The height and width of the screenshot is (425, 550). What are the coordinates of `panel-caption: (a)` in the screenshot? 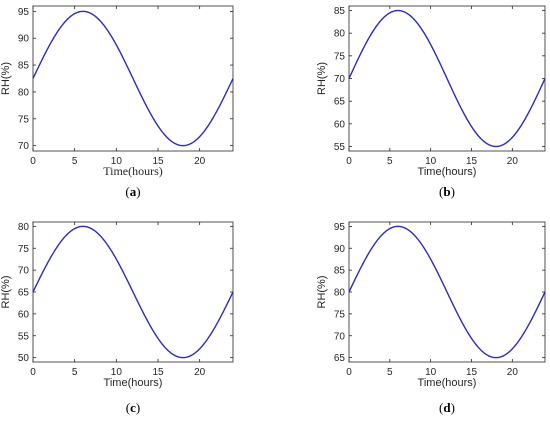 It's located at (132, 191).